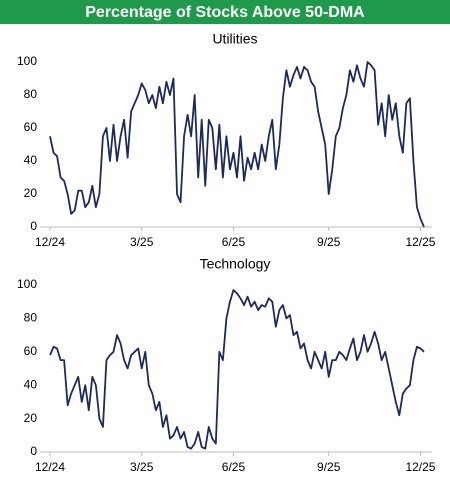 The width and height of the screenshot is (450, 477). I want to click on chart-title: Technology, so click(235, 264).